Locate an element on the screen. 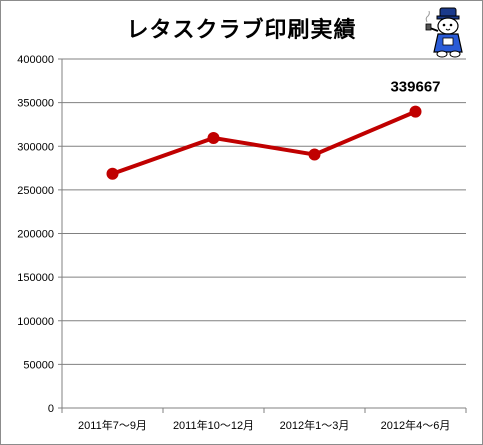 The width and height of the screenshot is (483, 445). y-tick-label: 150000 is located at coordinates (35, 278).